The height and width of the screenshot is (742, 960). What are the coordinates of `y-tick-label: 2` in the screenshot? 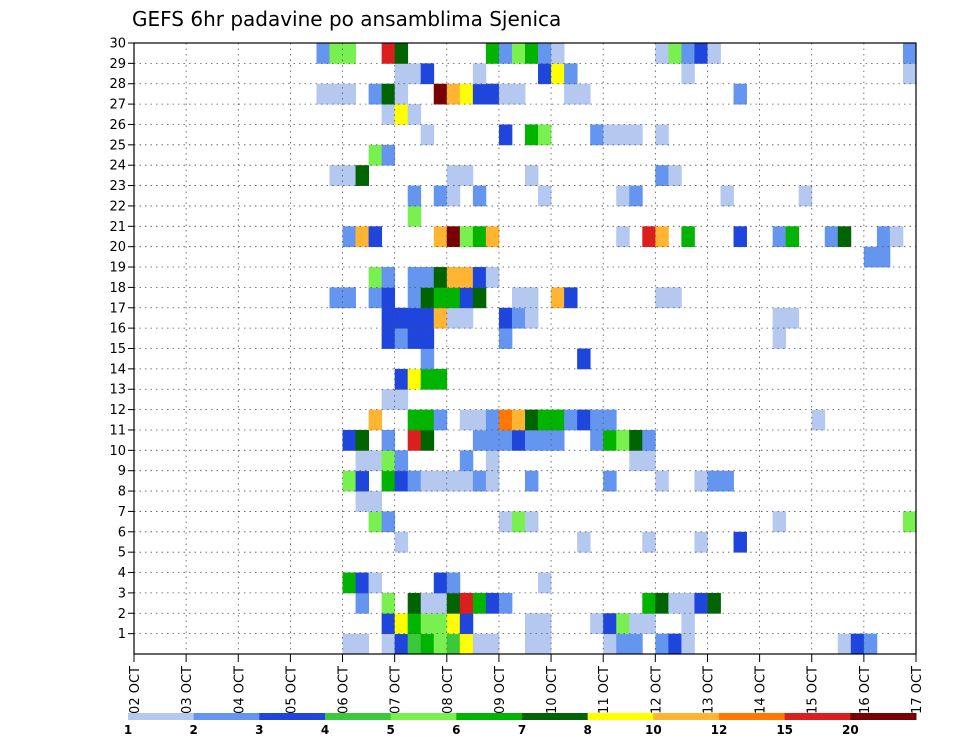 It's located at (122, 614).